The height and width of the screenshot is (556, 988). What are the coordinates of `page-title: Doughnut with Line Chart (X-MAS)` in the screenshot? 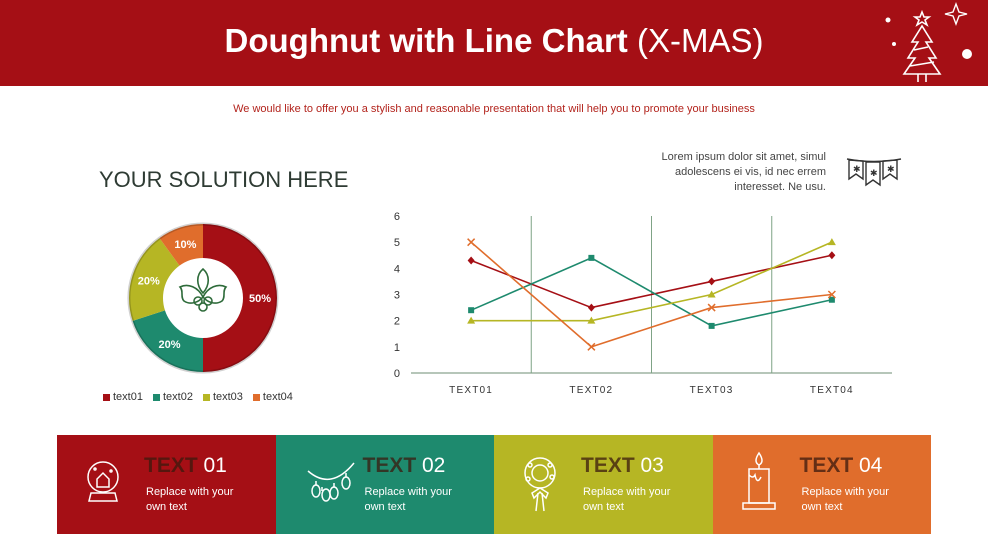 It's located at (494, 41).